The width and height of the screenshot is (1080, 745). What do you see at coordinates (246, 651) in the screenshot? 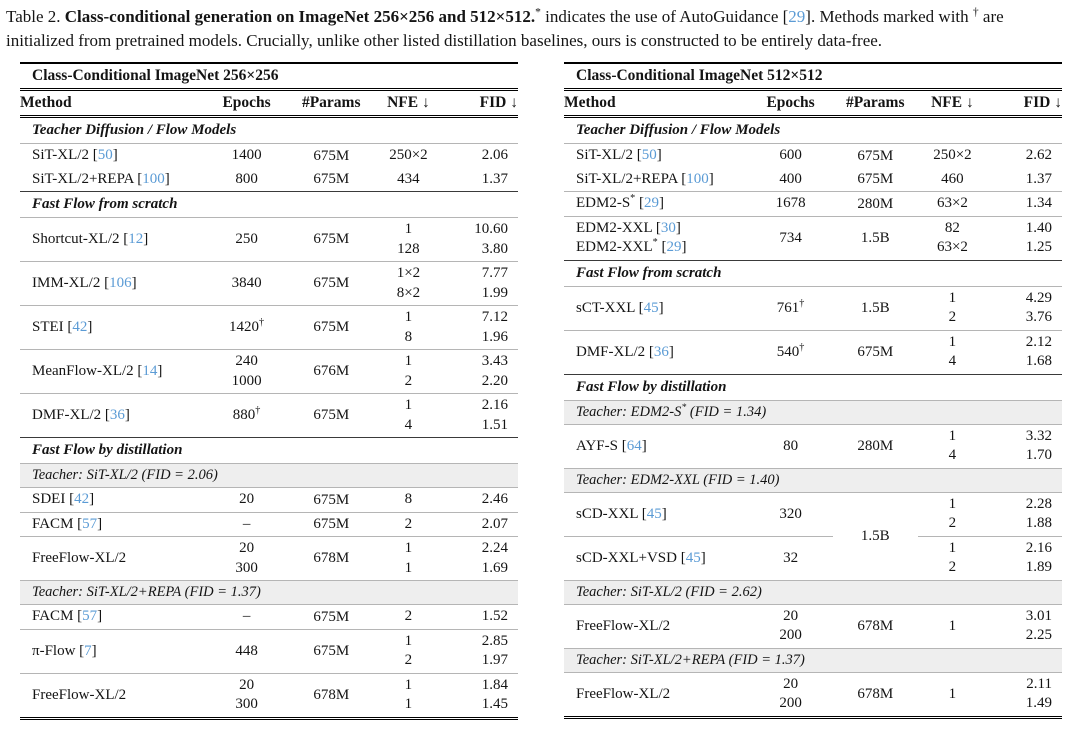
I see `cell-epochs: 448` at bounding box center [246, 651].